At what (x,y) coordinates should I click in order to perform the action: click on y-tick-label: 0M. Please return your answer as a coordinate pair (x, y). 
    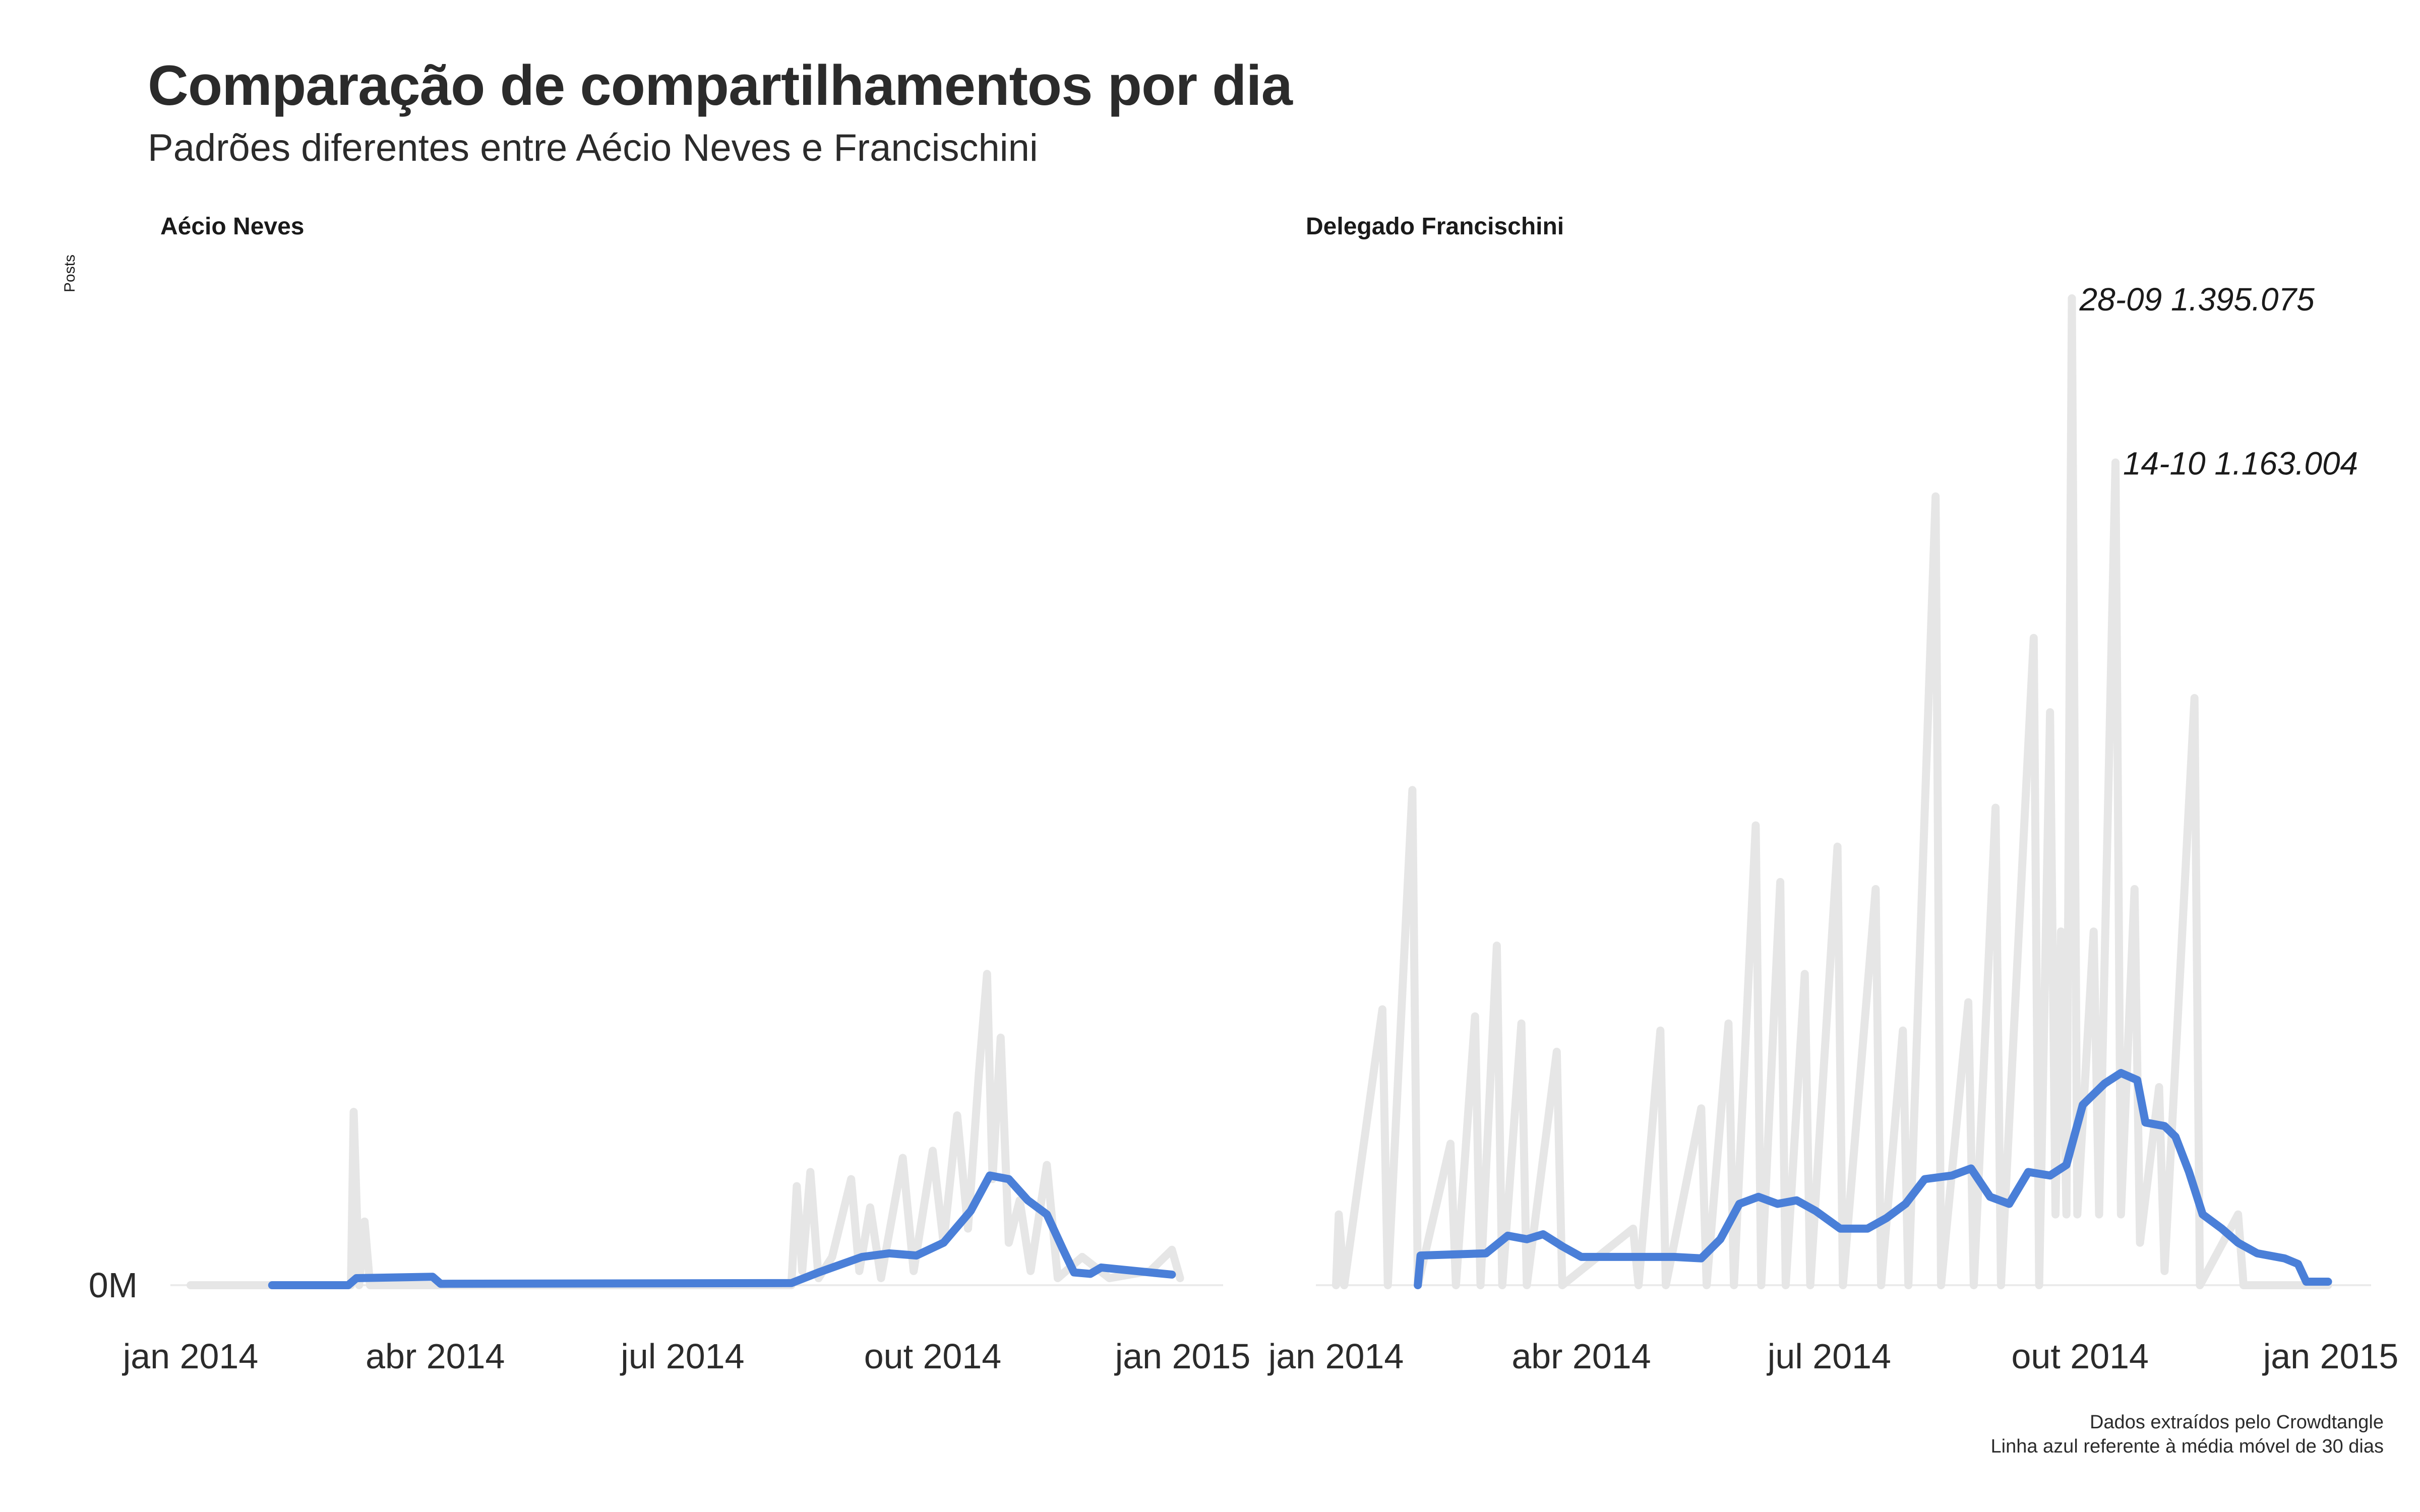
    Looking at the image, I should click on (113, 1285).